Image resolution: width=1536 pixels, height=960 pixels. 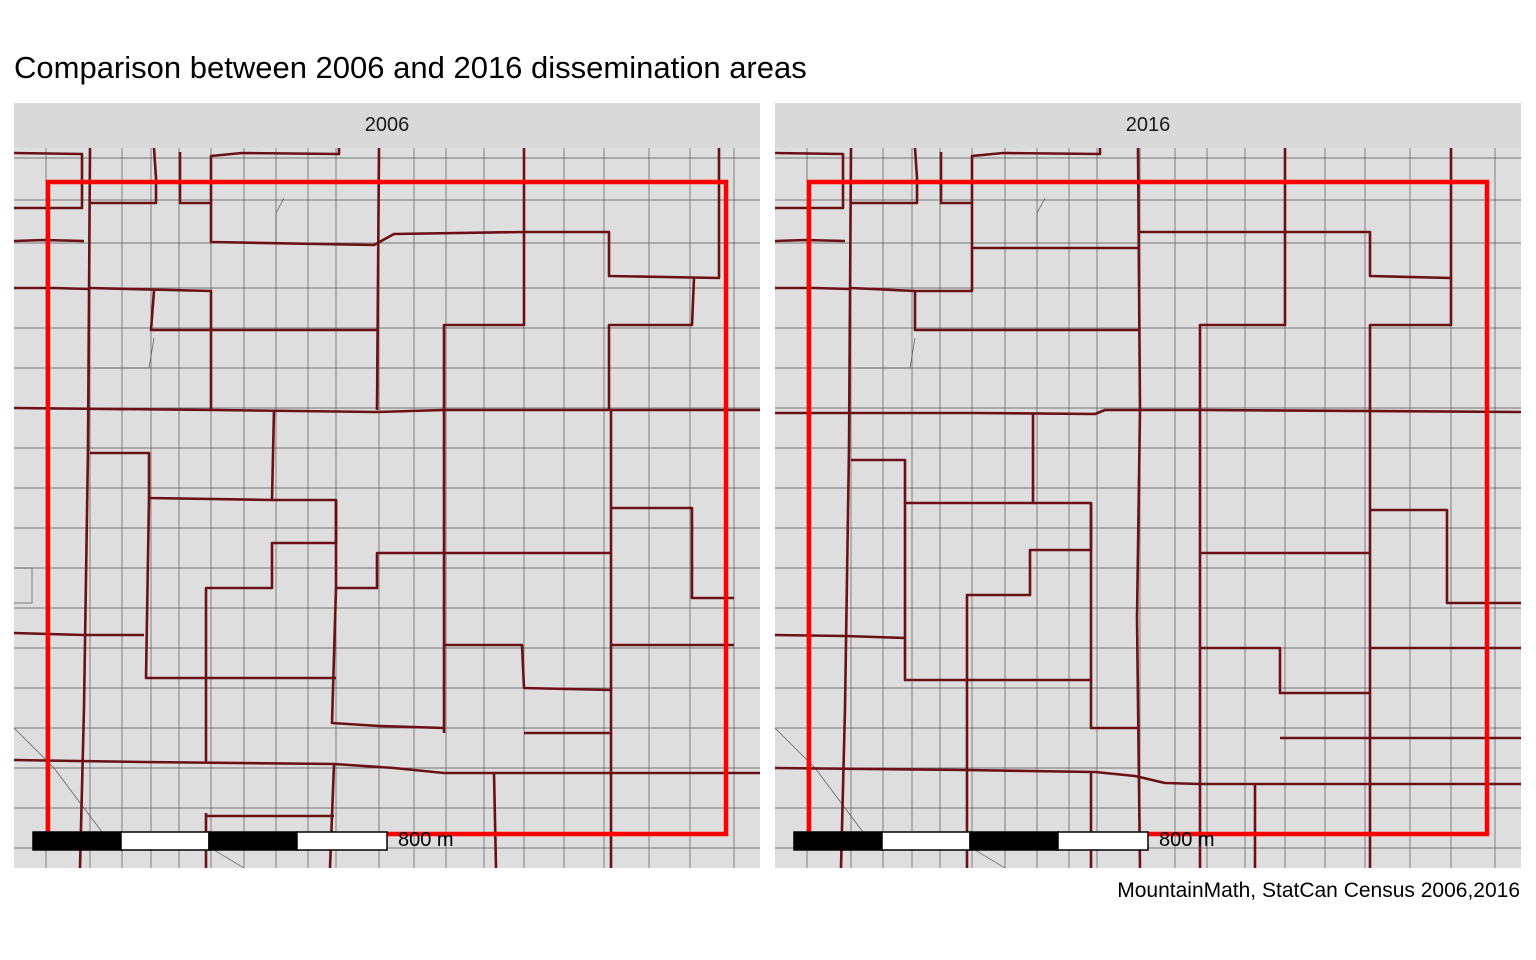 I want to click on panel-label-2006: 2006, so click(x=387, y=125).